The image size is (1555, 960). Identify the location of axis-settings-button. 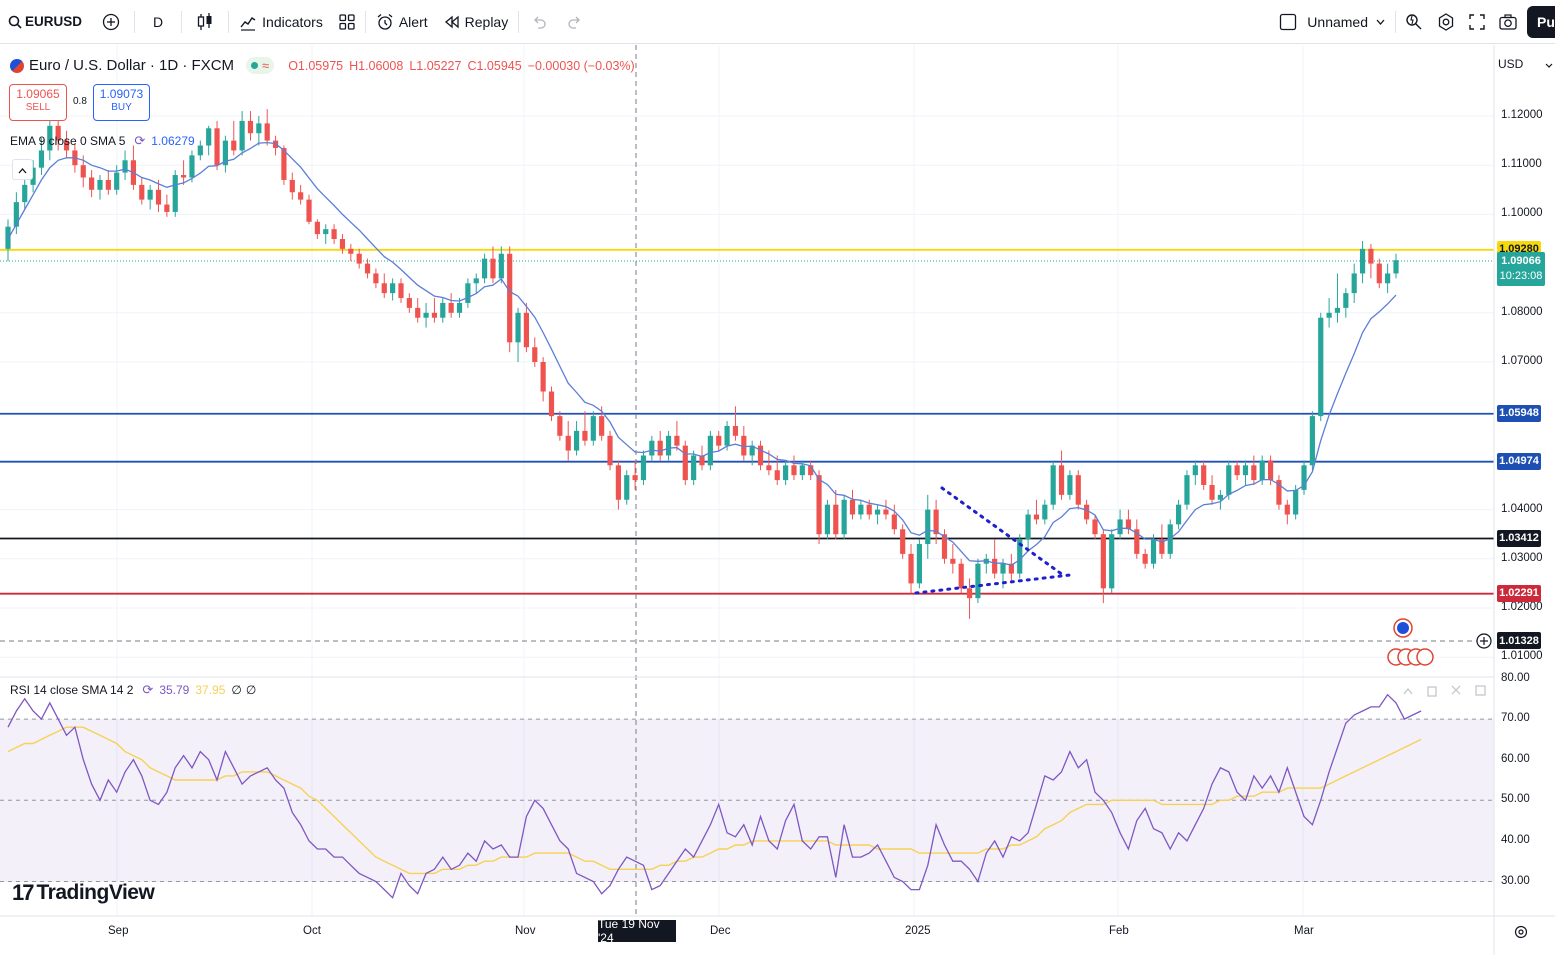
(1521, 934).